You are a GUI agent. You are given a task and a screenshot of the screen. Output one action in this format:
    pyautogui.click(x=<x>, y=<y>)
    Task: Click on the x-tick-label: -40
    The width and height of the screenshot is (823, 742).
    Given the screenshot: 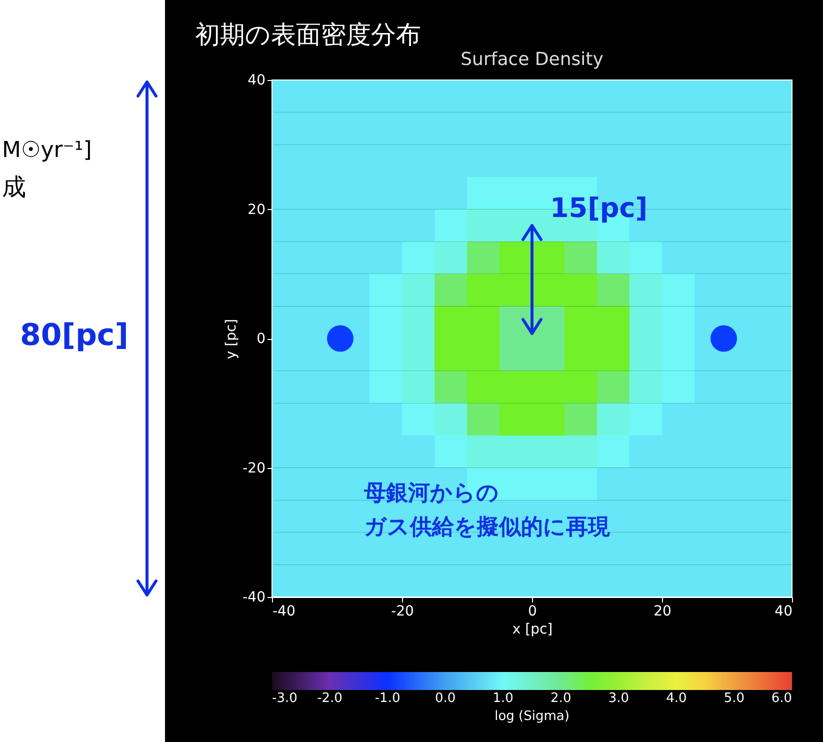 What is the action you would take?
    pyautogui.click(x=284, y=612)
    